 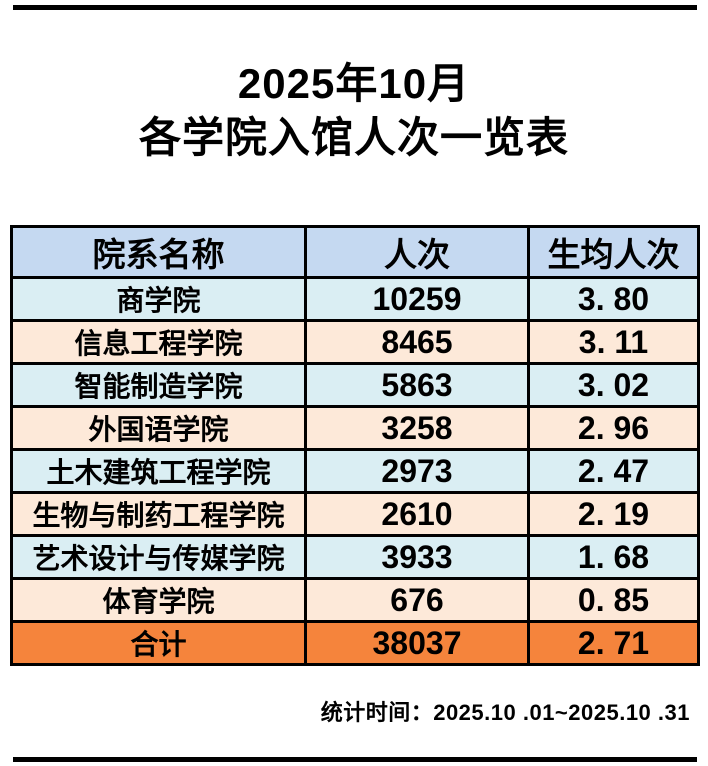 I want to click on table-row: 生物与制药工程学院 2610 2. 19, so click(x=355, y=514).